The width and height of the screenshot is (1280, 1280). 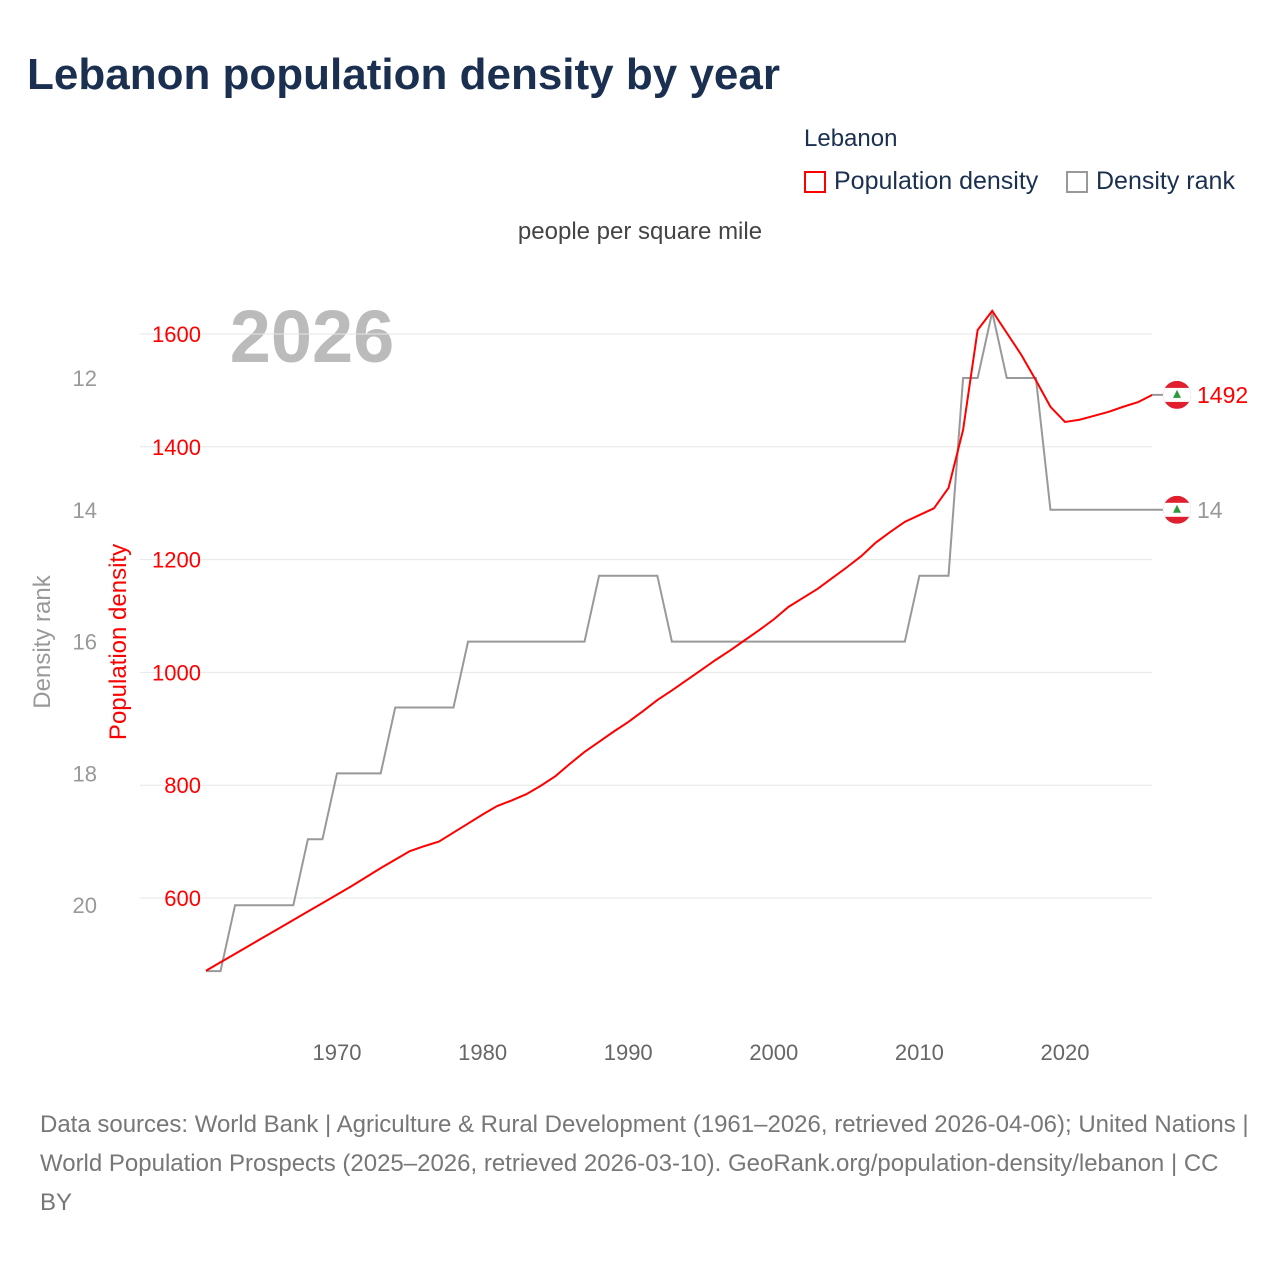 What do you see at coordinates (851, 138) in the screenshot?
I see `legend-title: Lebanon` at bounding box center [851, 138].